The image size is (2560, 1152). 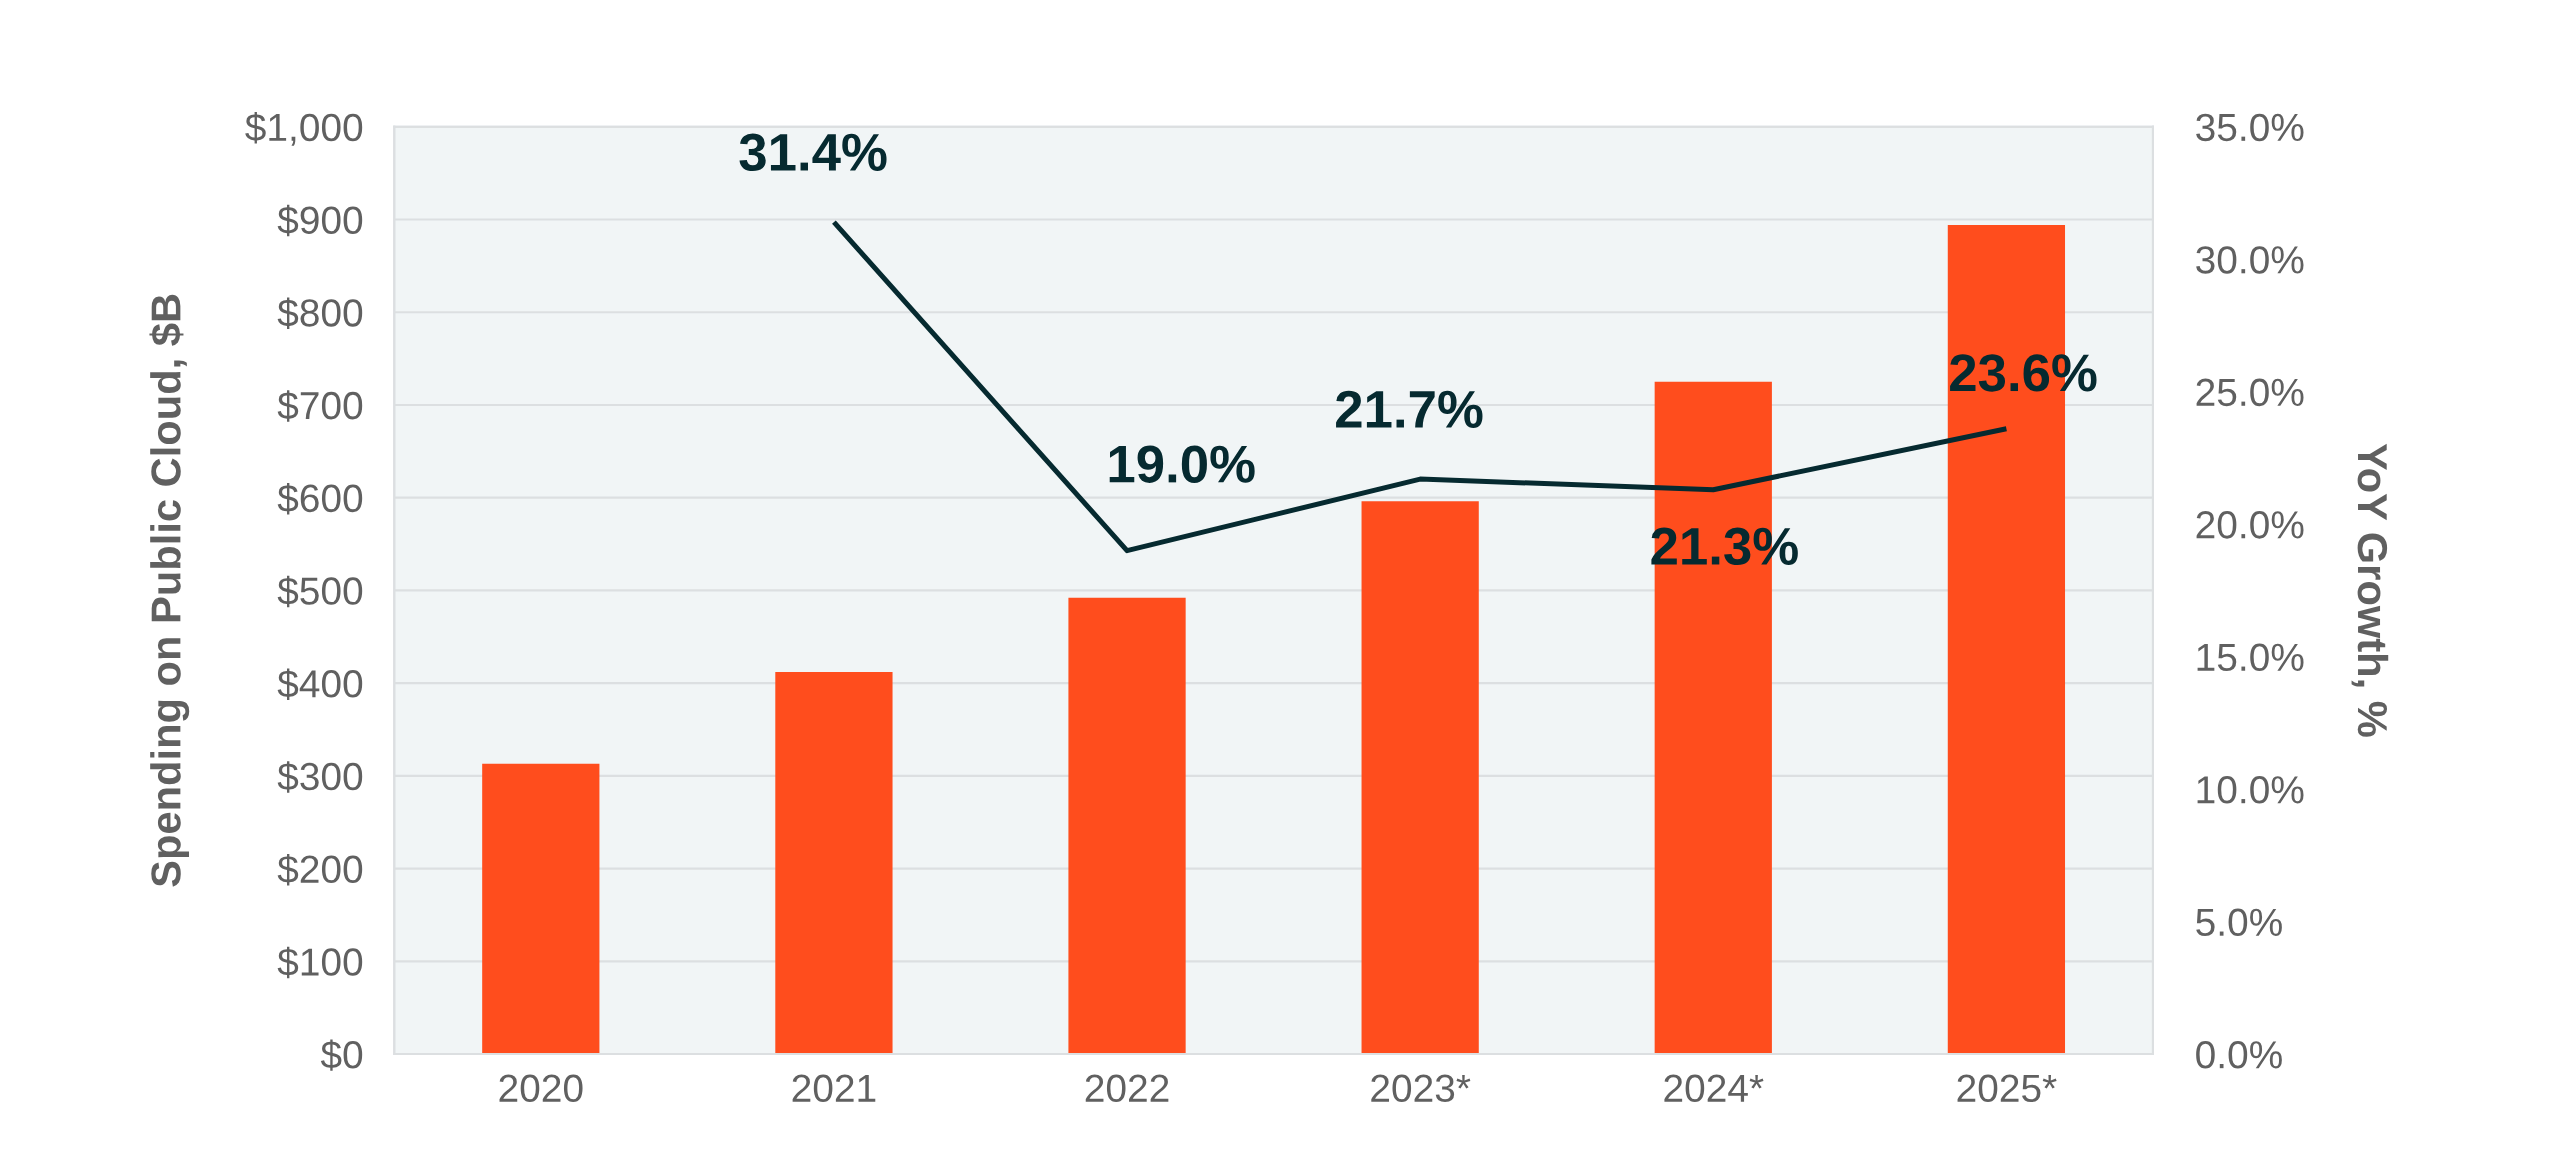 What do you see at coordinates (1127, 1088) in the screenshot?
I see `x-tick-label: 2022` at bounding box center [1127, 1088].